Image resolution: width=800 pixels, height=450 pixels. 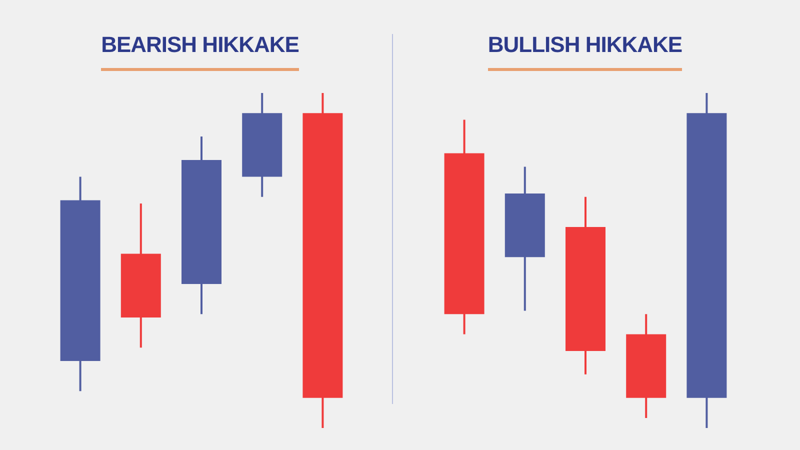 What do you see at coordinates (585, 45) in the screenshot?
I see `chart-title: BULLISH HIKKAKE` at bounding box center [585, 45].